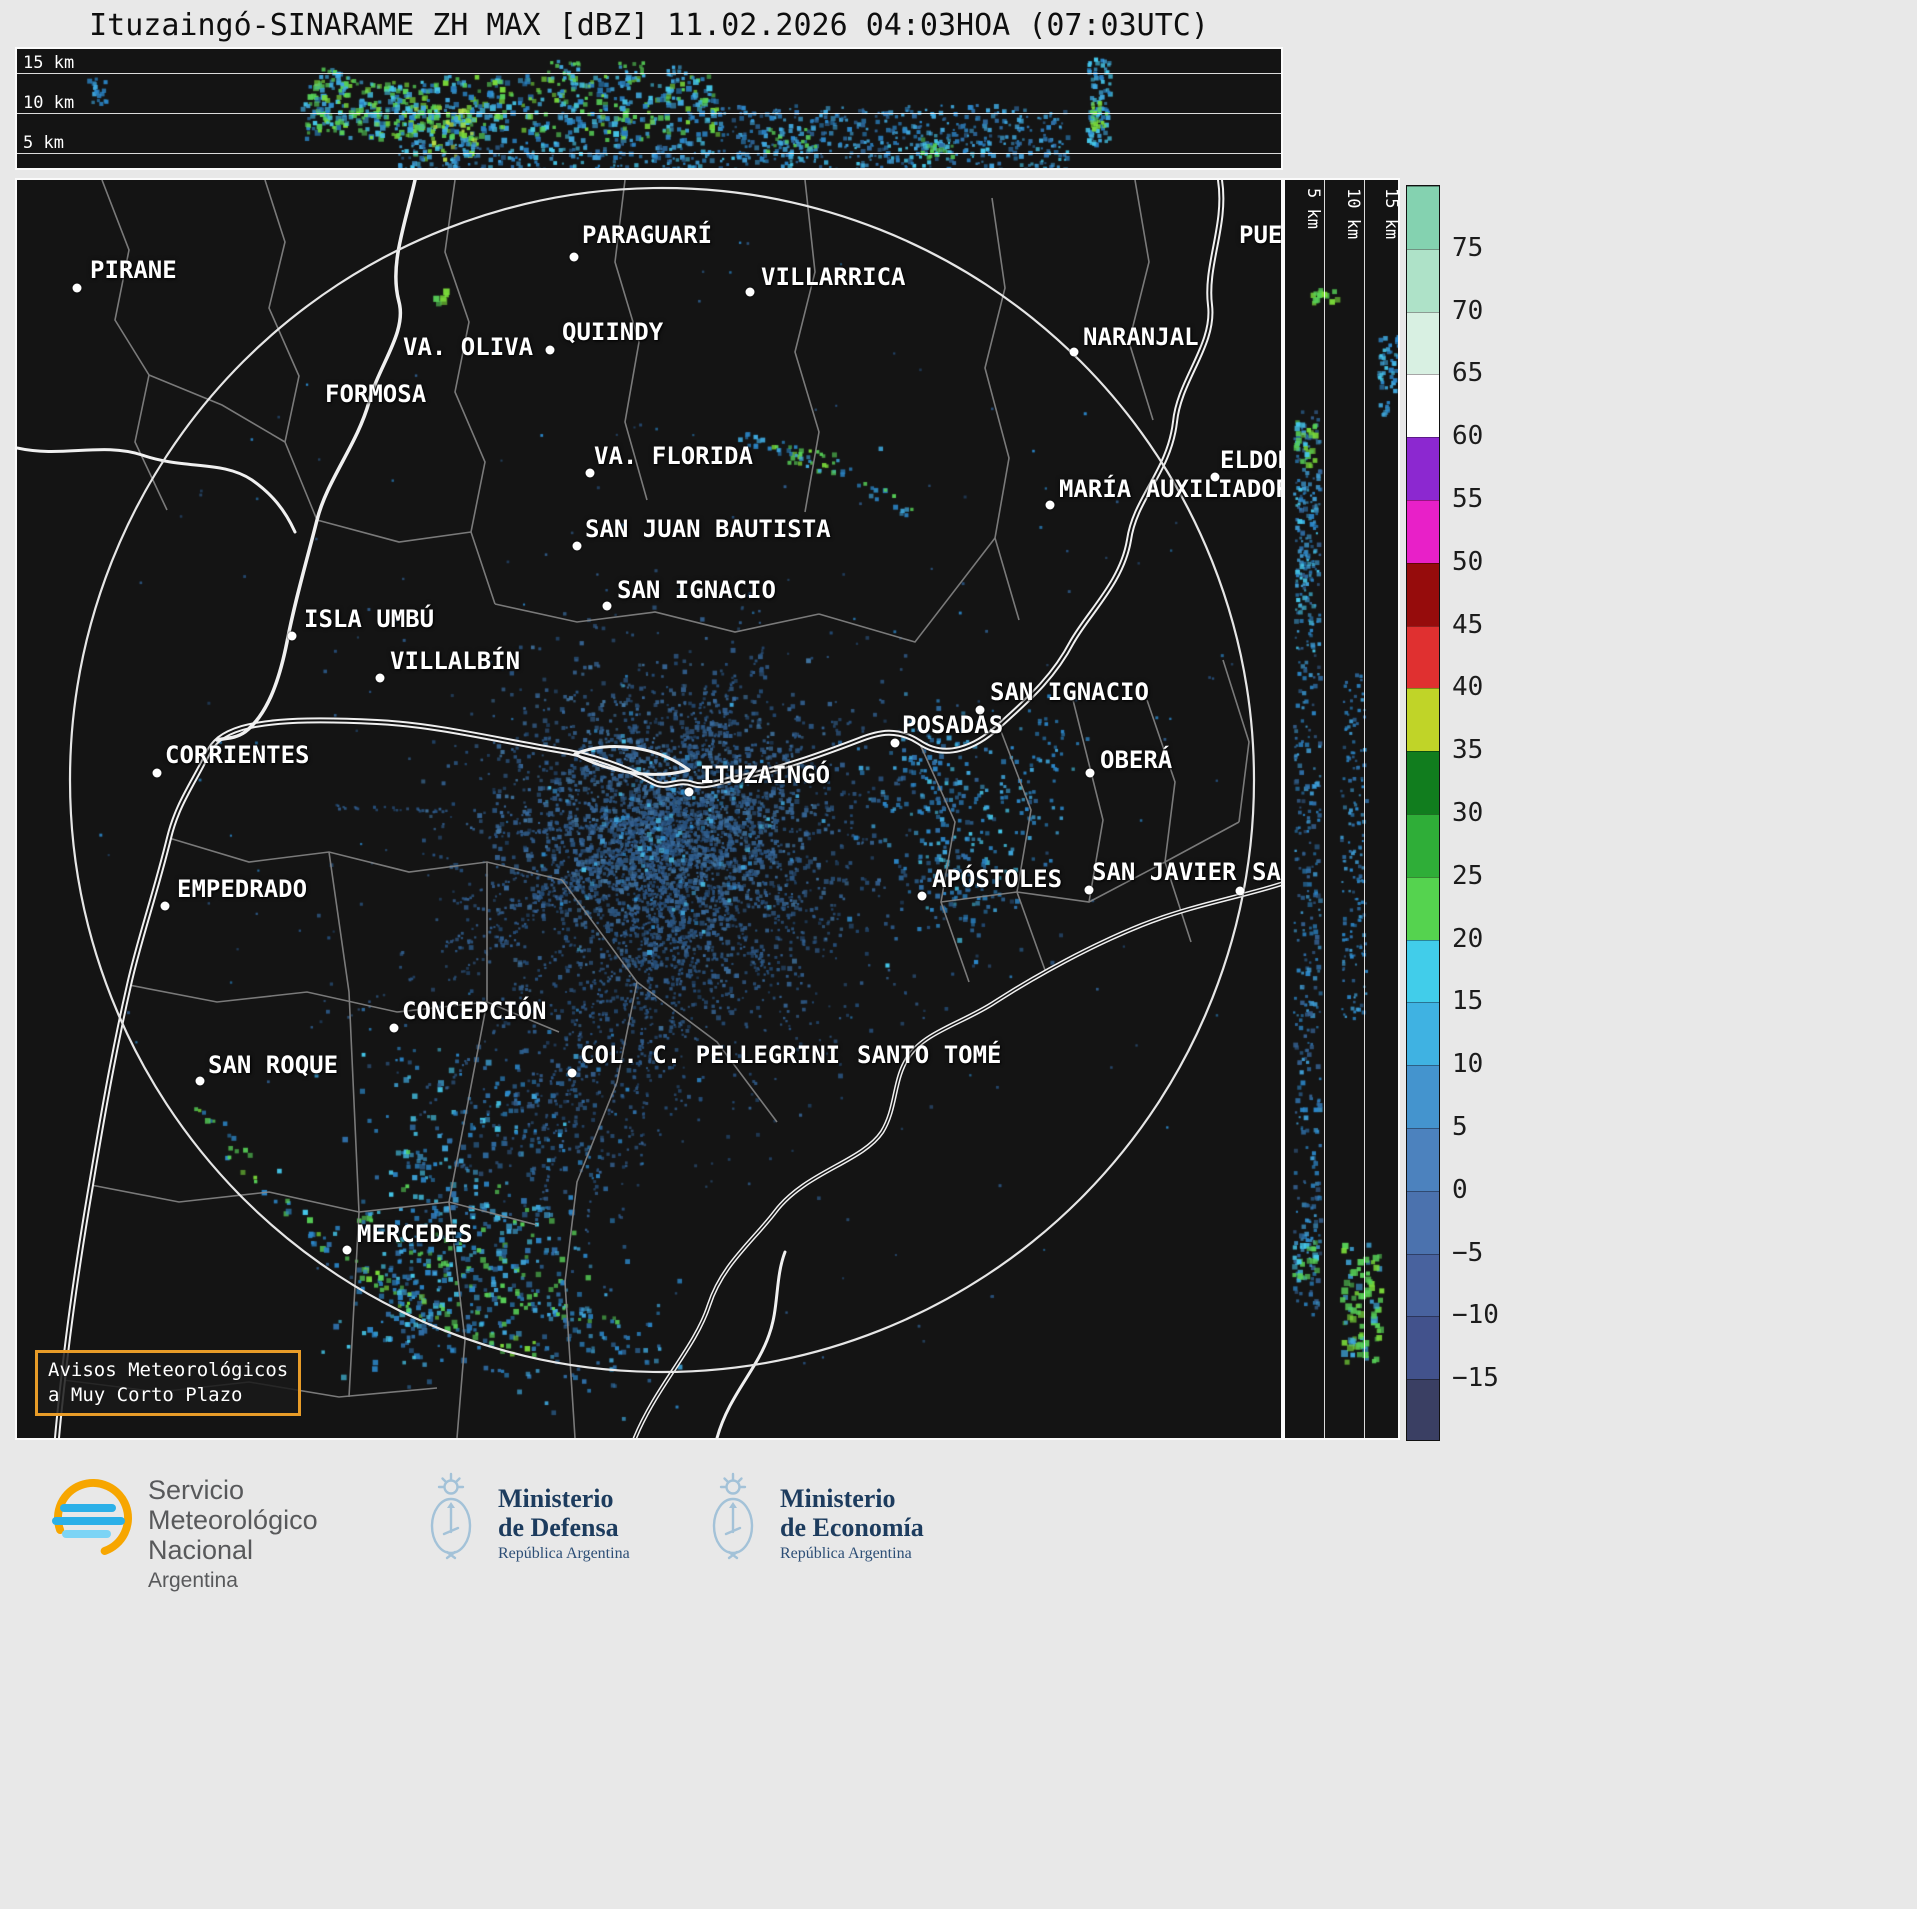 This screenshot has width=1917, height=1909. Describe the element at coordinates (1266, 872) in the screenshot. I see `city-label-san: SAN` at that location.